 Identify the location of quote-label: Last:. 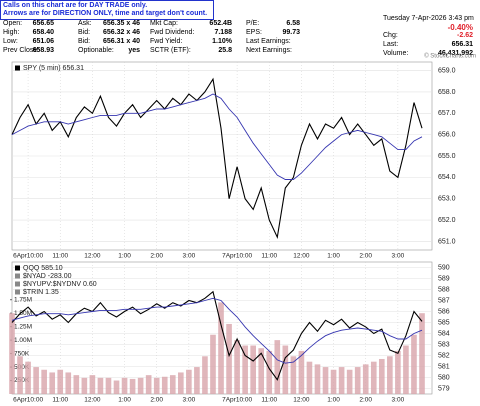
(391, 44).